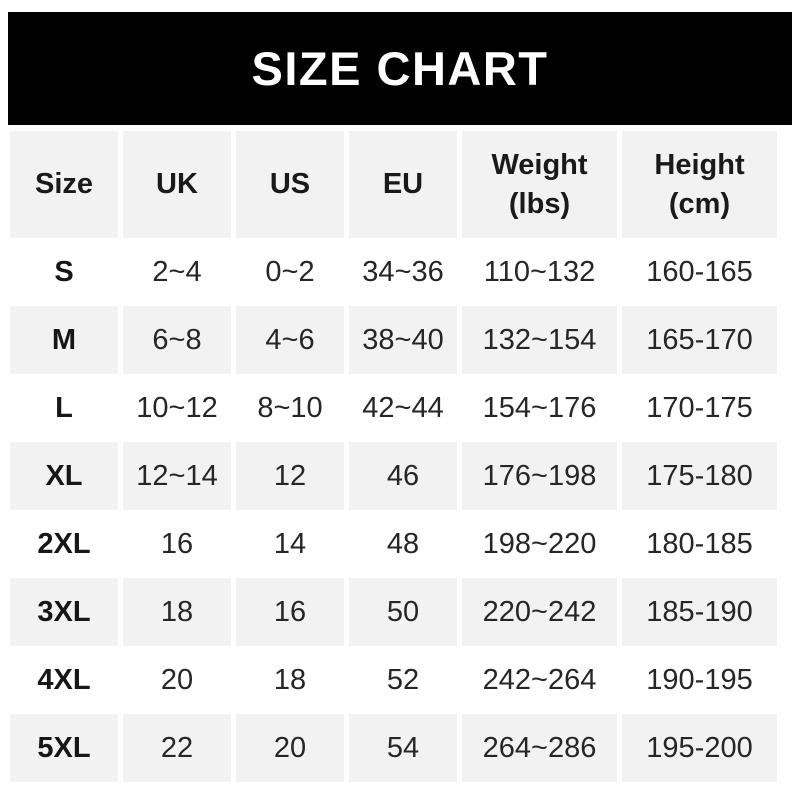  Describe the element at coordinates (290, 748) in the screenshot. I see `cell-us: 20` at that location.